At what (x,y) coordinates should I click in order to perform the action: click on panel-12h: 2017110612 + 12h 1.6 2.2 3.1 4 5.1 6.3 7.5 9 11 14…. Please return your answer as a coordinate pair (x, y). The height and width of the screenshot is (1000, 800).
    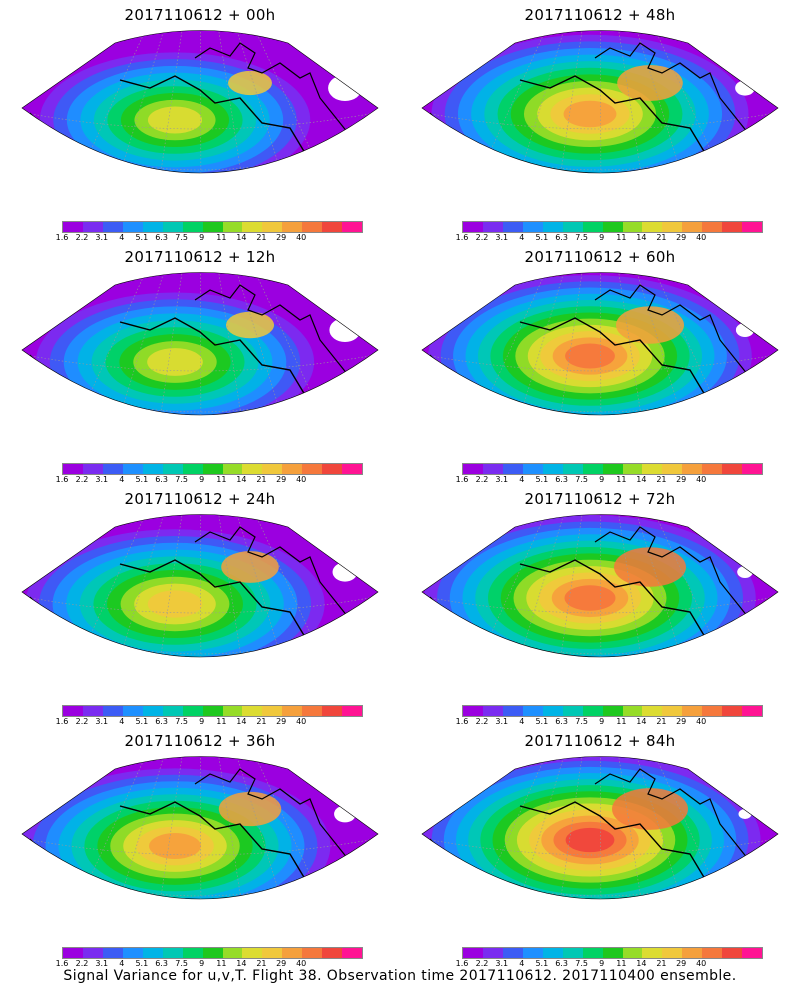
    Looking at the image, I should click on (200, 363).